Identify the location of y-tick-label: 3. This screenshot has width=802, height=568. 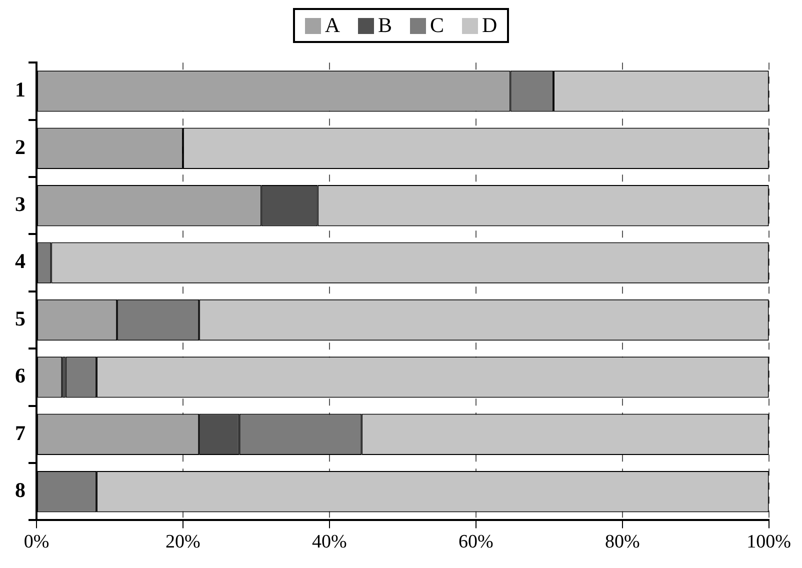
(20, 204).